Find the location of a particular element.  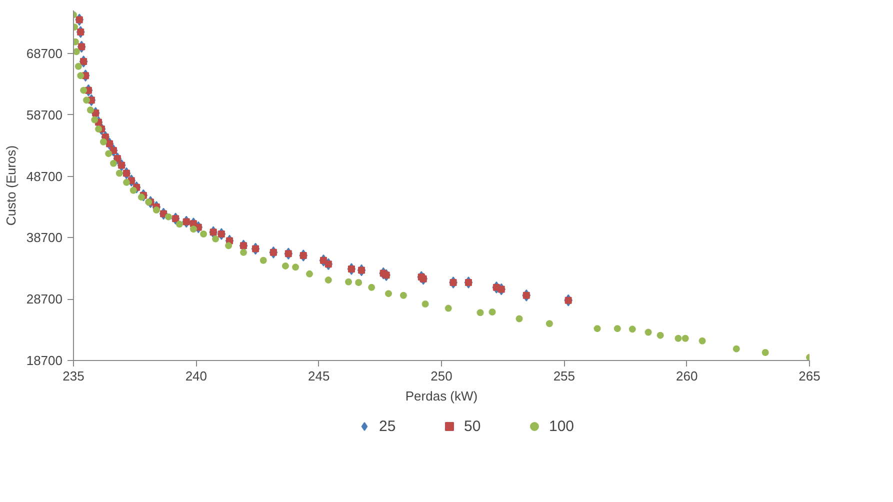

x-tick-label: 260 is located at coordinates (687, 376).